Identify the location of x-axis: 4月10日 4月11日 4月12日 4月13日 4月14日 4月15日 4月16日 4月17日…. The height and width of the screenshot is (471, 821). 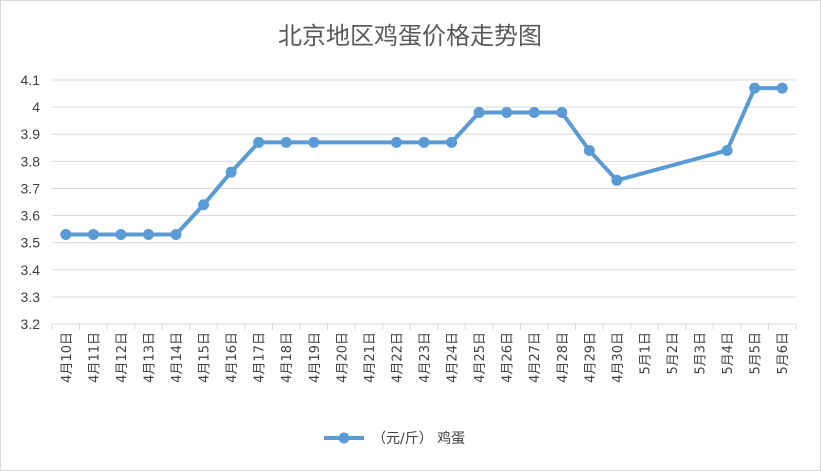
(424, 353).